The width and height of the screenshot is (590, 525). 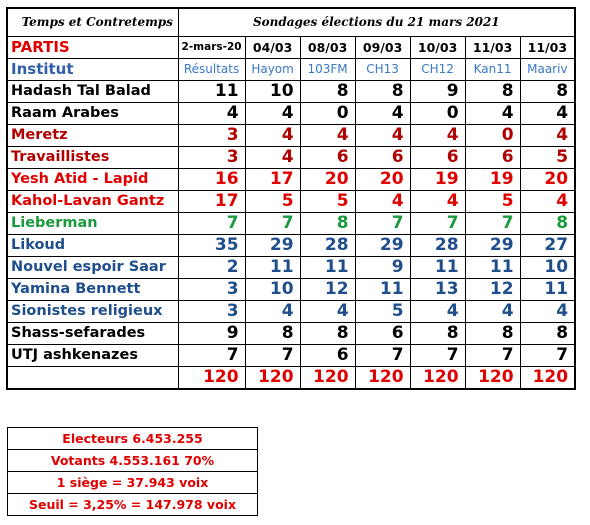 I want to click on seat-value: 28, so click(x=327, y=245).